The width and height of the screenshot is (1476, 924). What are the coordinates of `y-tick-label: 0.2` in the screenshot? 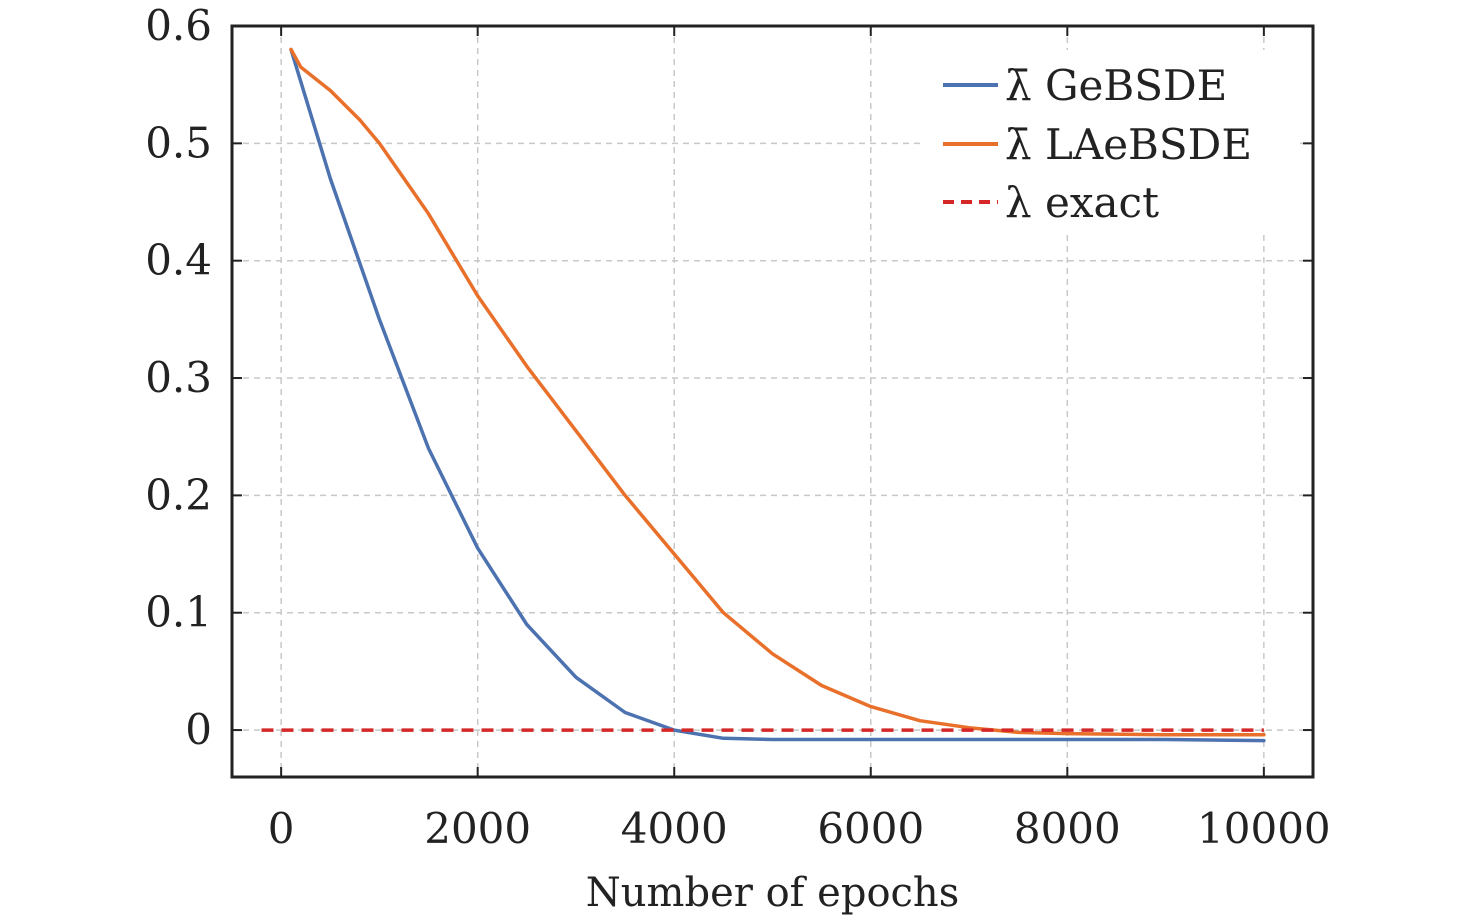 It's located at (178, 494).